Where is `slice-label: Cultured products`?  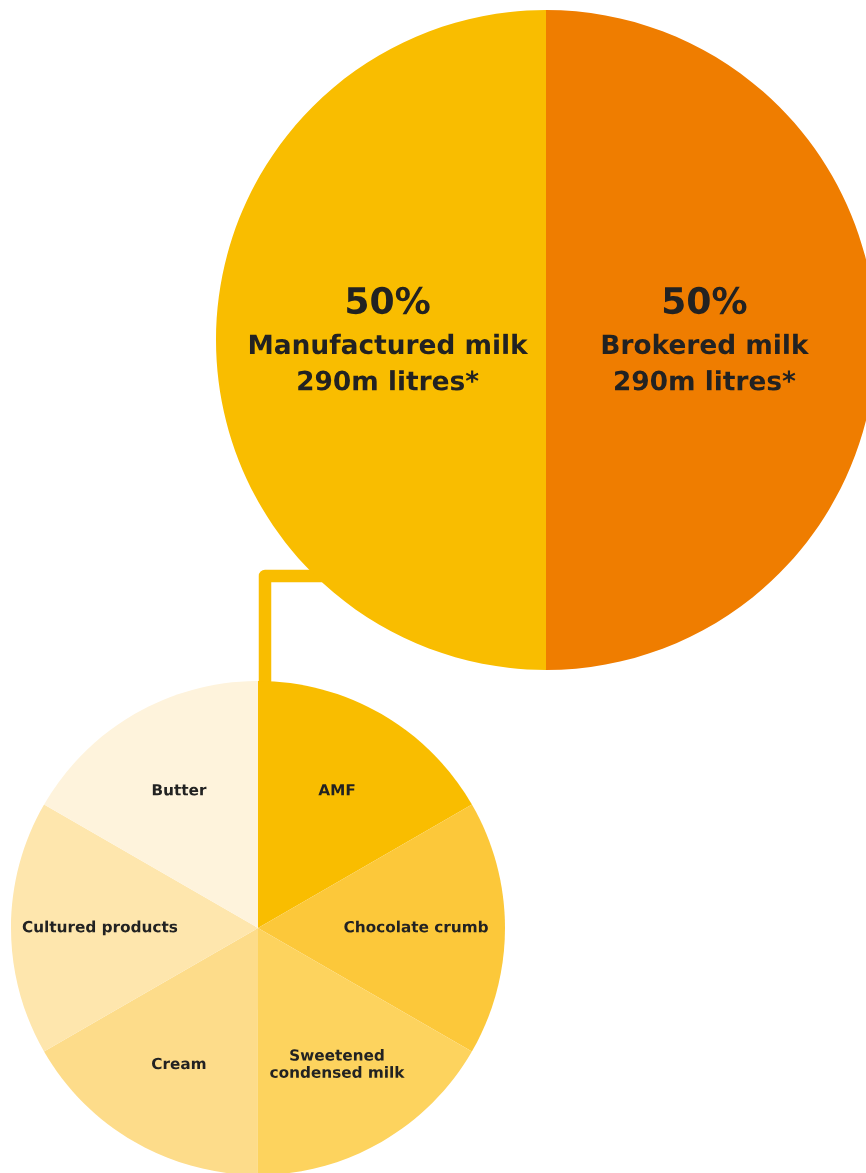
slice-label: Cultured products is located at coordinates (100, 928).